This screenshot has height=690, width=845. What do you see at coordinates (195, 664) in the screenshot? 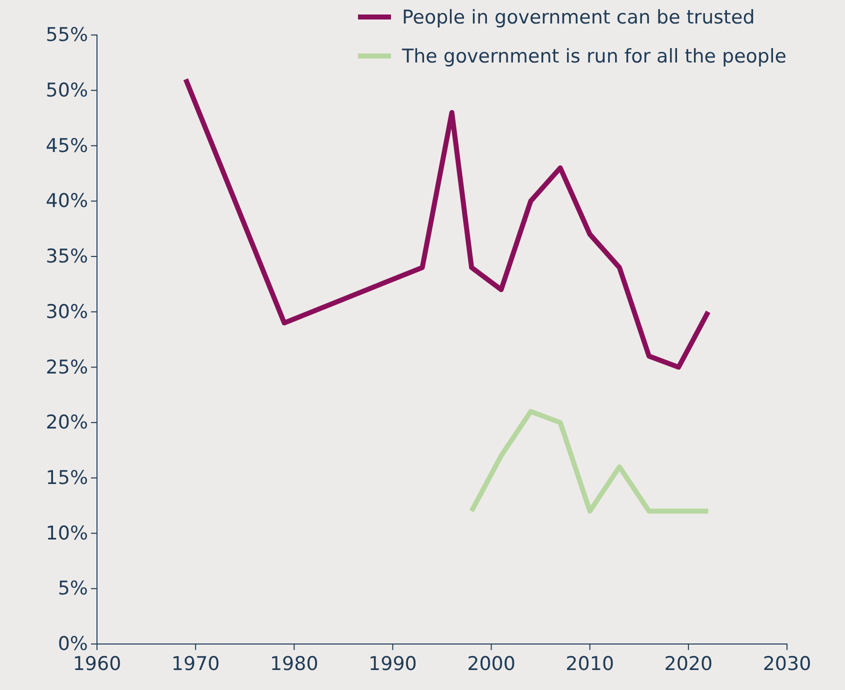
I see `x-tick-label: 1970` at bounding box center [195, 664].